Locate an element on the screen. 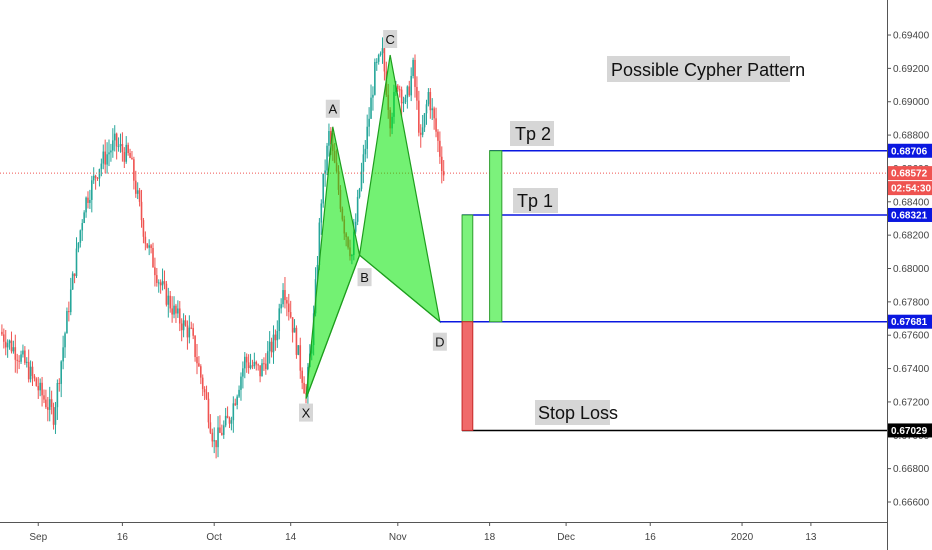 This screenshot has height=550, width=932. price-tick-label: 0.67800 is located at coordinates (911, 302).